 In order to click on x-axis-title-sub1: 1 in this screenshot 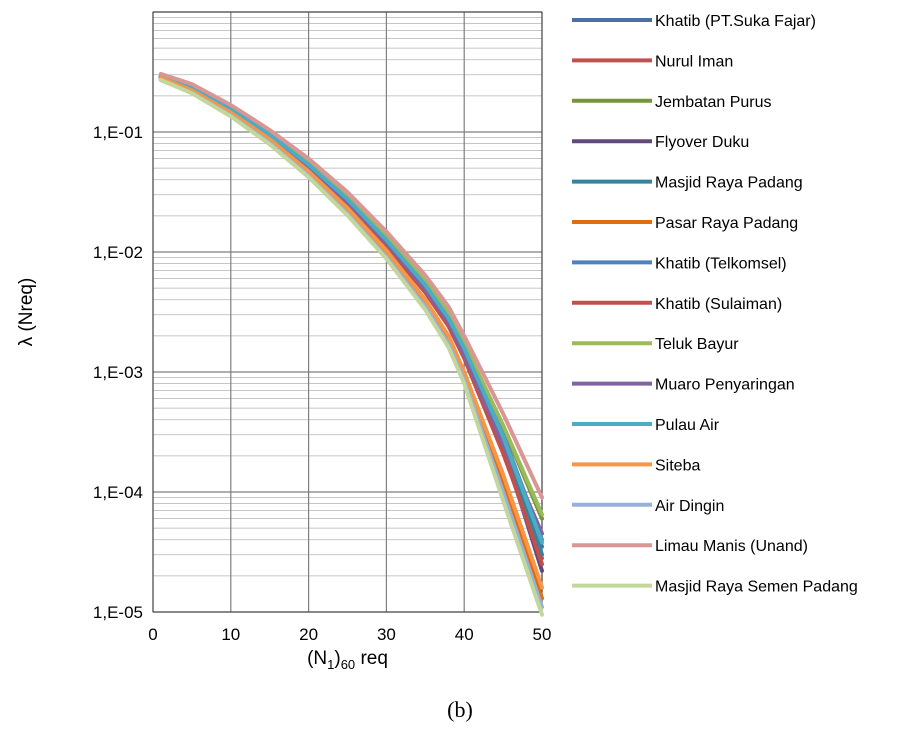, I will do `click(330, 664)`.